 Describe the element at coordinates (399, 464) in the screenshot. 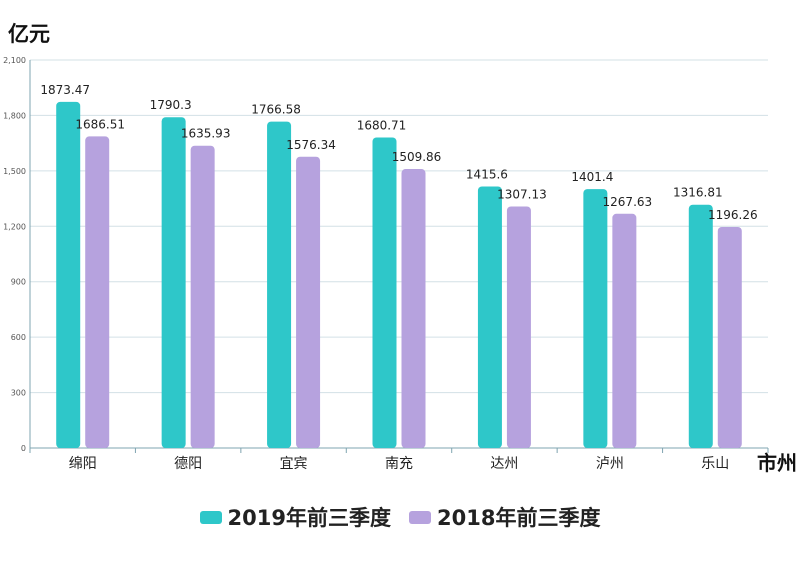

I see `x-tick-label: 南充` at that location.